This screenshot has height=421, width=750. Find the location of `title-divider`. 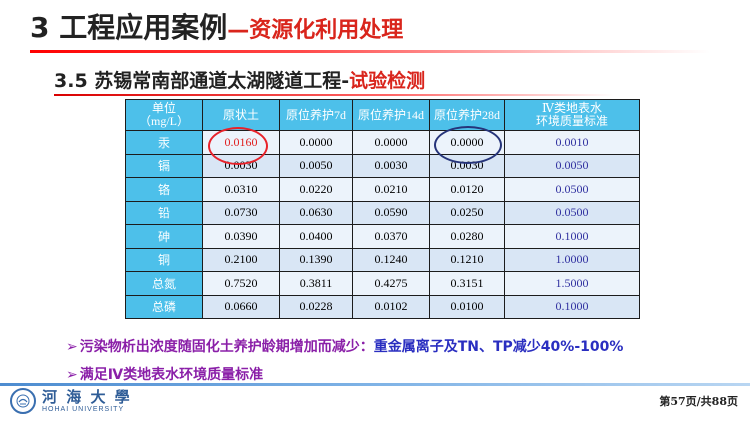

title-divider is located at coordinates (370, 51).